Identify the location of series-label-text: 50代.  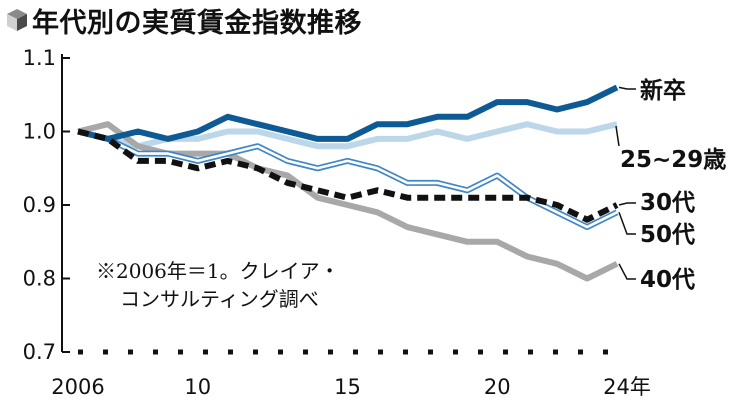
(667, 235).